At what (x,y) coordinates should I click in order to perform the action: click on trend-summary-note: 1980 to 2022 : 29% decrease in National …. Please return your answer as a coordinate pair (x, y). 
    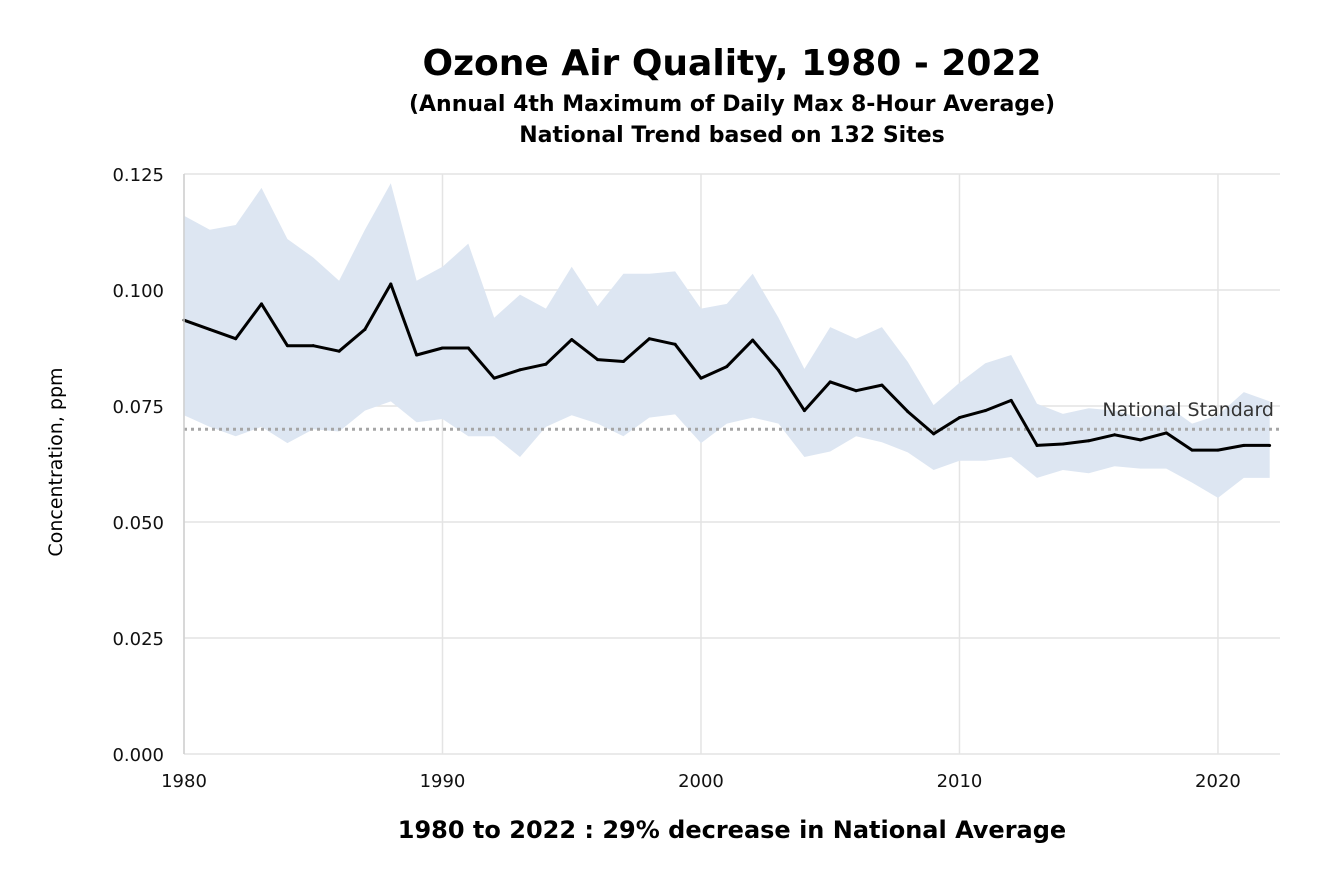
    Looking at the image, I should click on (732, 830).